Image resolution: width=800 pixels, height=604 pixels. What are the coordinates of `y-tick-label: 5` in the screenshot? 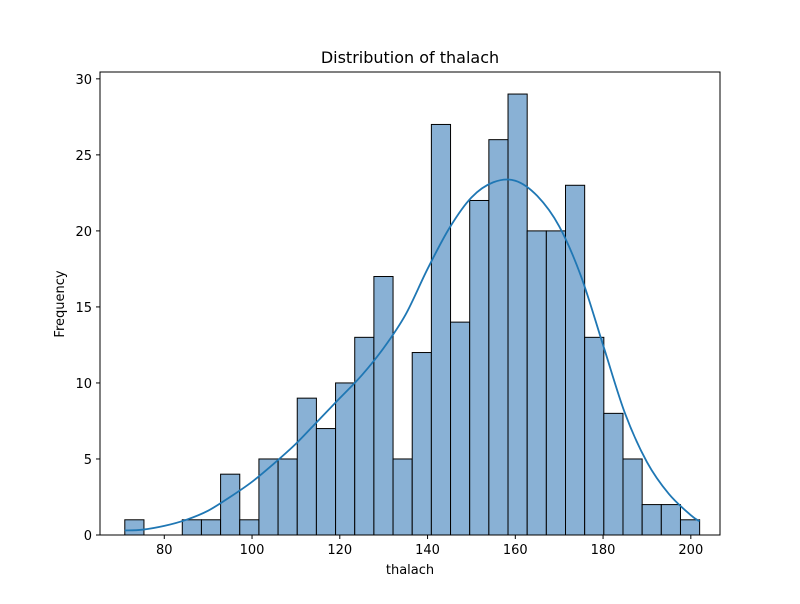 It's located at (88, 460).